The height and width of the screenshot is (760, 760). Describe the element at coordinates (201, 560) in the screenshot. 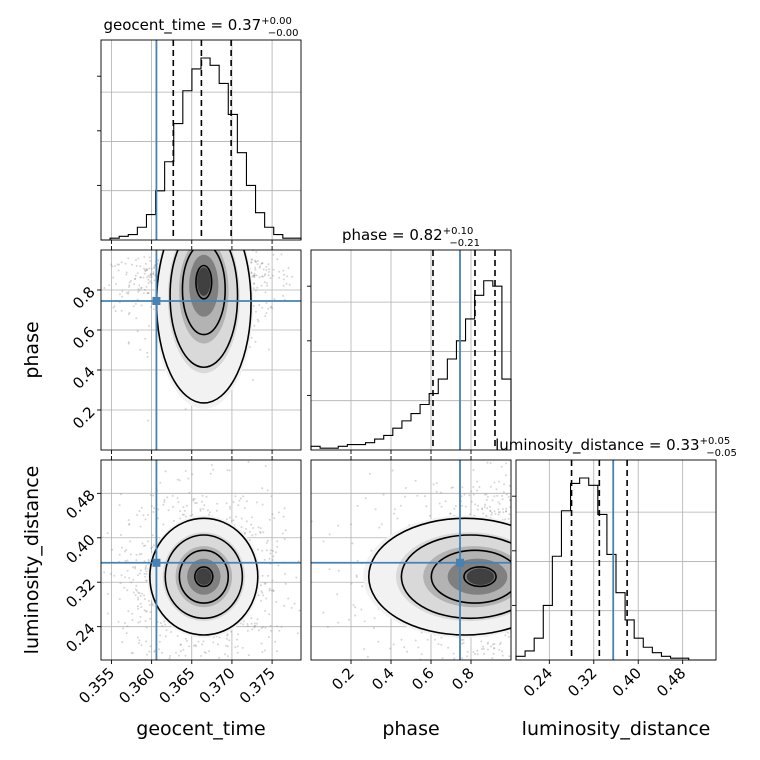

I see `panel-frame` at that location.